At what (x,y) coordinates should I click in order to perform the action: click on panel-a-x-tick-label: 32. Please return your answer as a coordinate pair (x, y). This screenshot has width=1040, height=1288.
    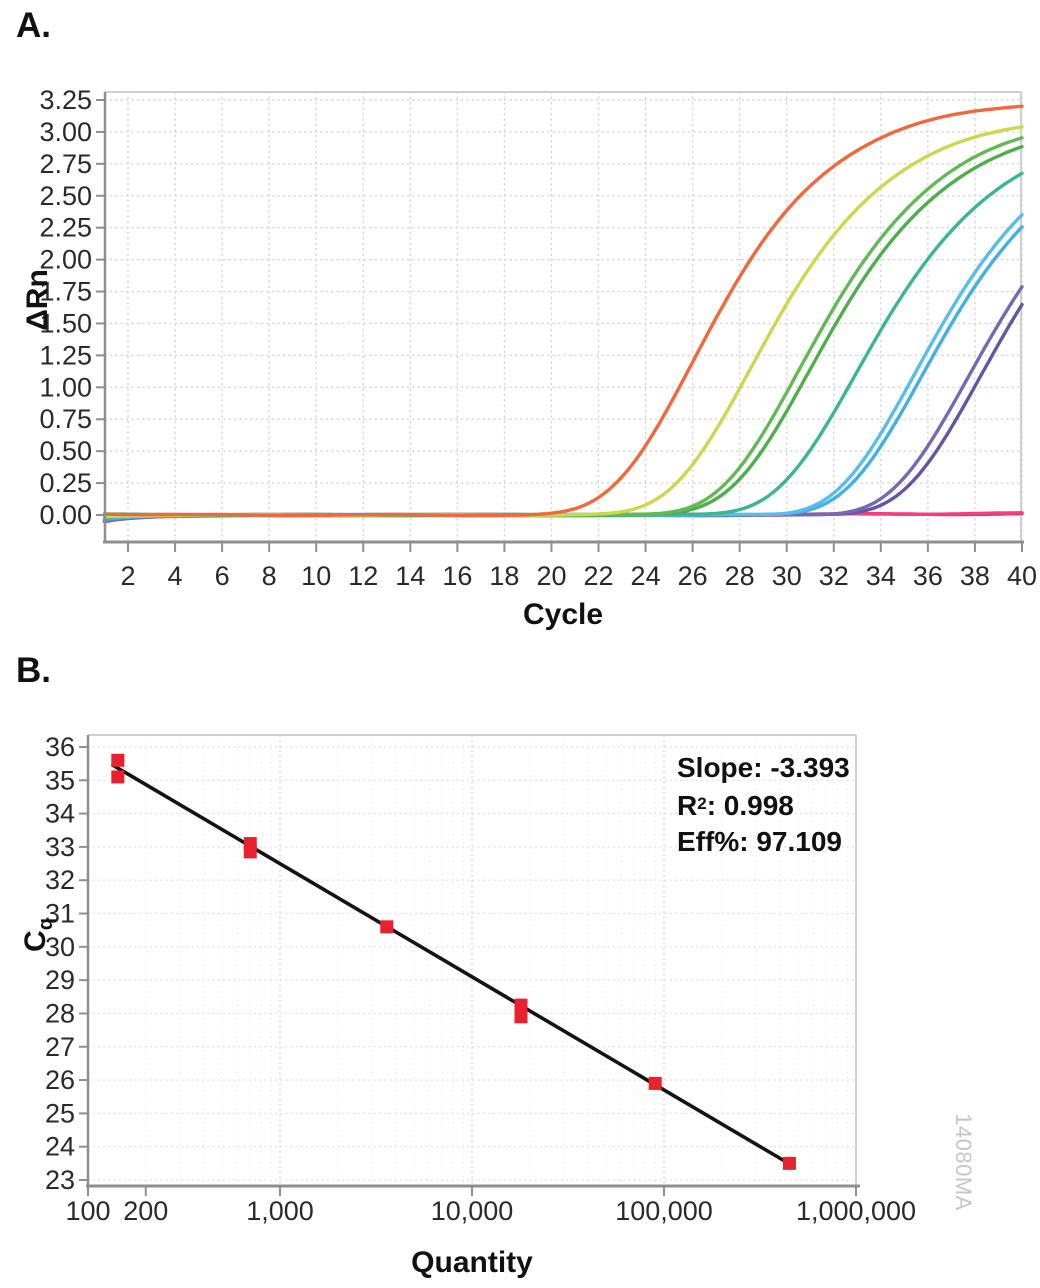
    Looking at the image, I should click on (834, 576).